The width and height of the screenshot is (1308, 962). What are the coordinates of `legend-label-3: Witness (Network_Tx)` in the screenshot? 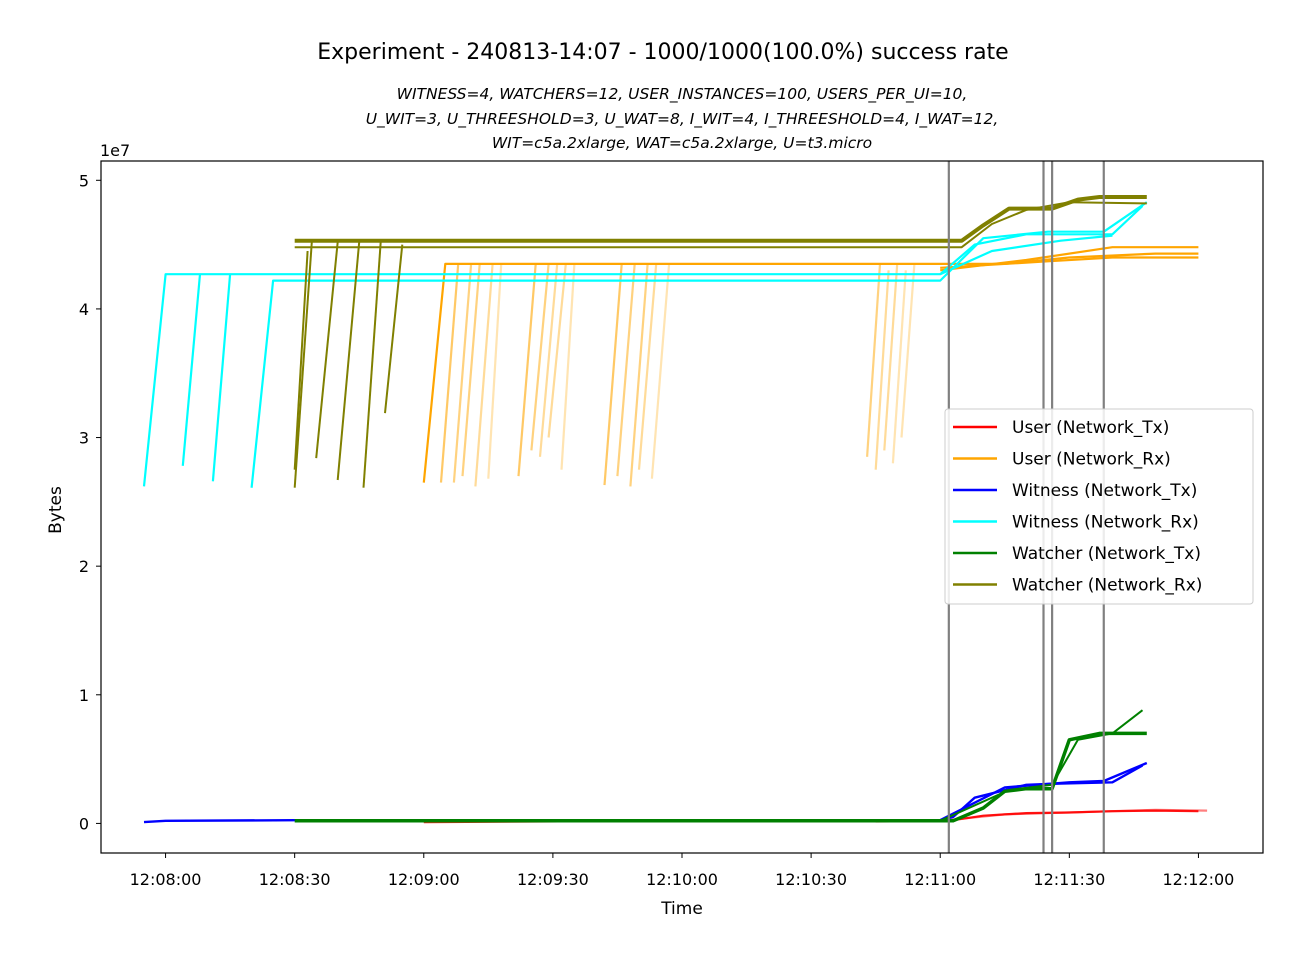 It's located at (1104, 491).